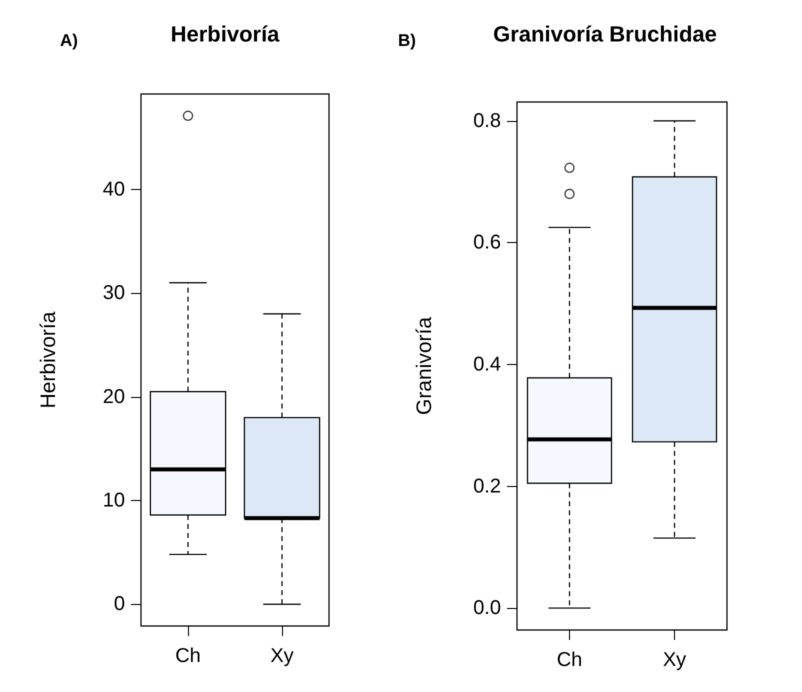  I want to click on y-tick-label: 0.0, so click(487, 608).